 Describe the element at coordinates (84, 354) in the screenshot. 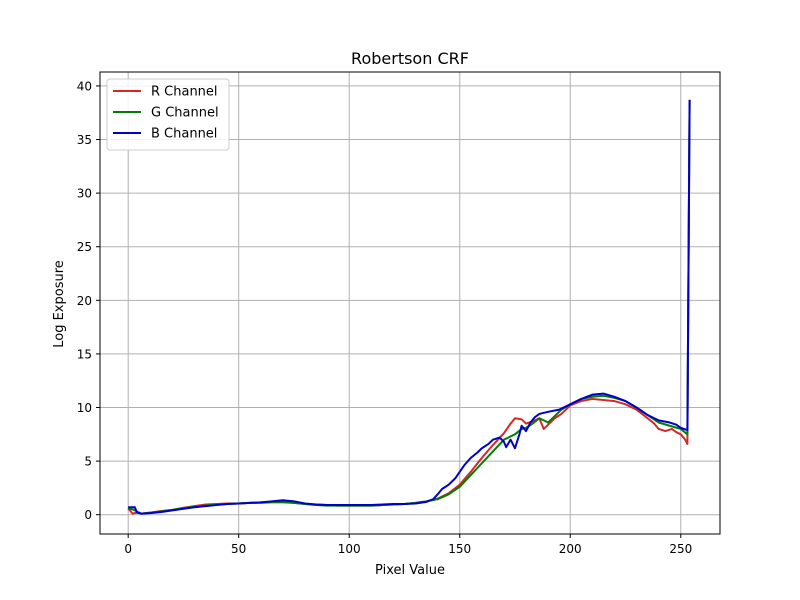

I see `y-tick-label: 15` at that location.